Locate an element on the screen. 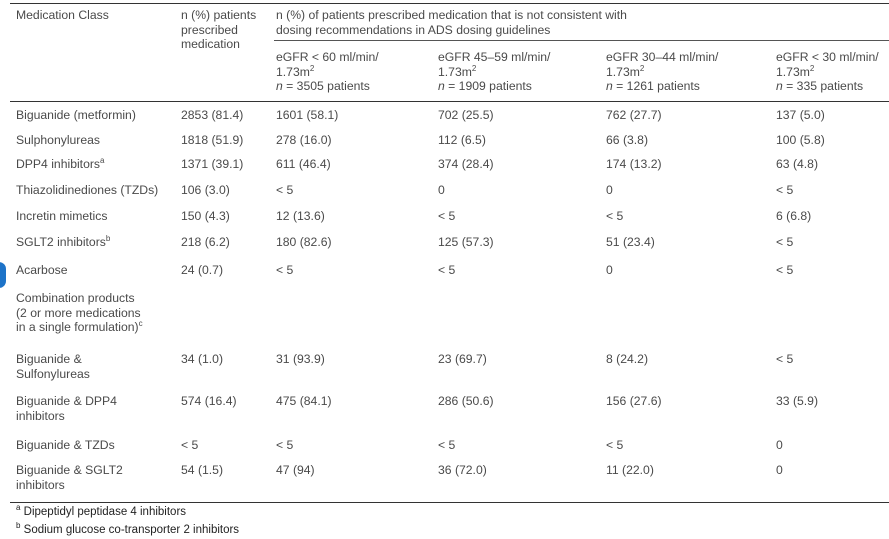 The height and width of the screenshot is (539, 889). table-cell: 63 (4.8) is located at coordinates (797, 164).